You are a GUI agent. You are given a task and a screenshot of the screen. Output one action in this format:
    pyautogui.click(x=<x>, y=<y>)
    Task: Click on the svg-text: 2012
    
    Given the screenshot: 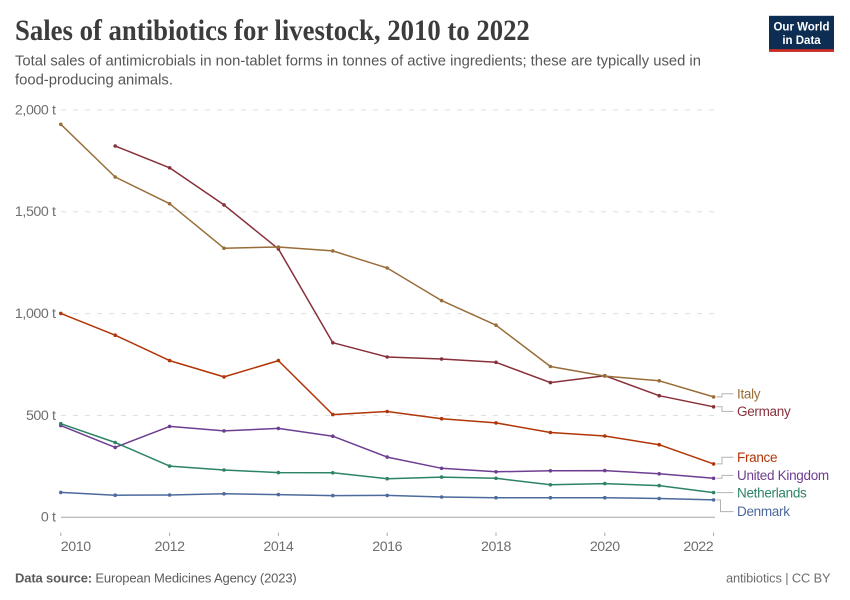 What is the action you would take?
    pyautogui.click(x=170, y=547)
    